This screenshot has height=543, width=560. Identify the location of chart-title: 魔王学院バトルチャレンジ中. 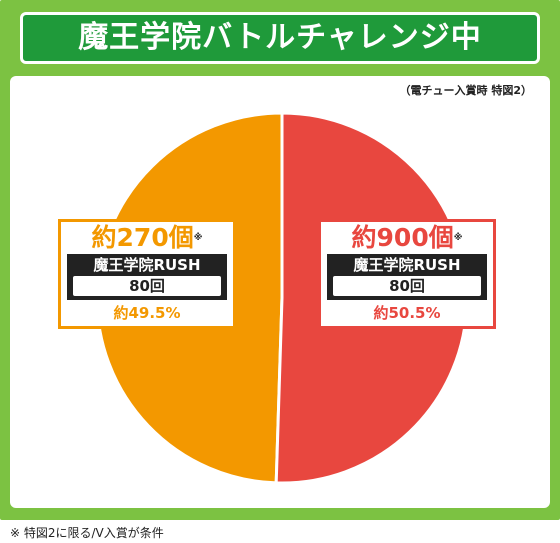
(280, 38).